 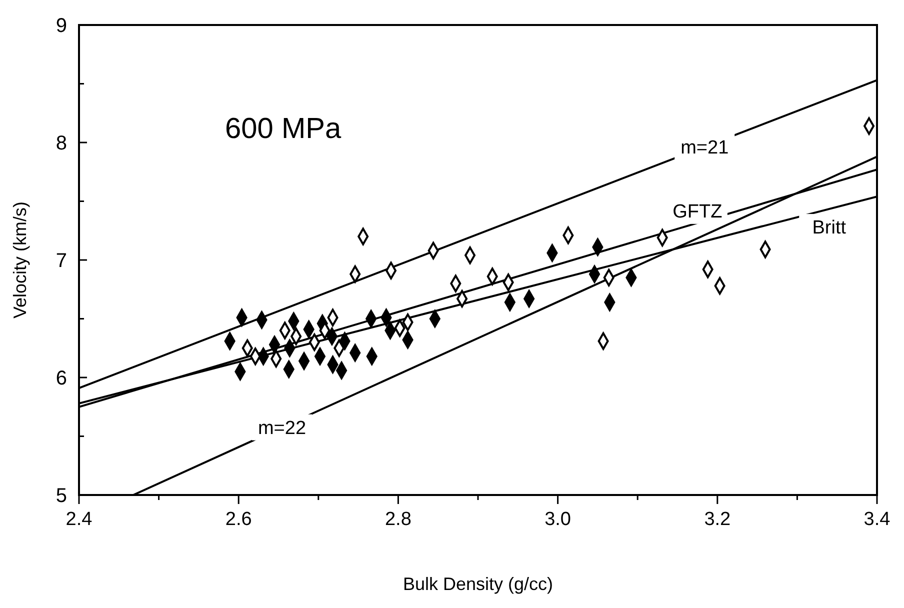 I want to click on y-tick-label: 8, so click(x=61, y=143).